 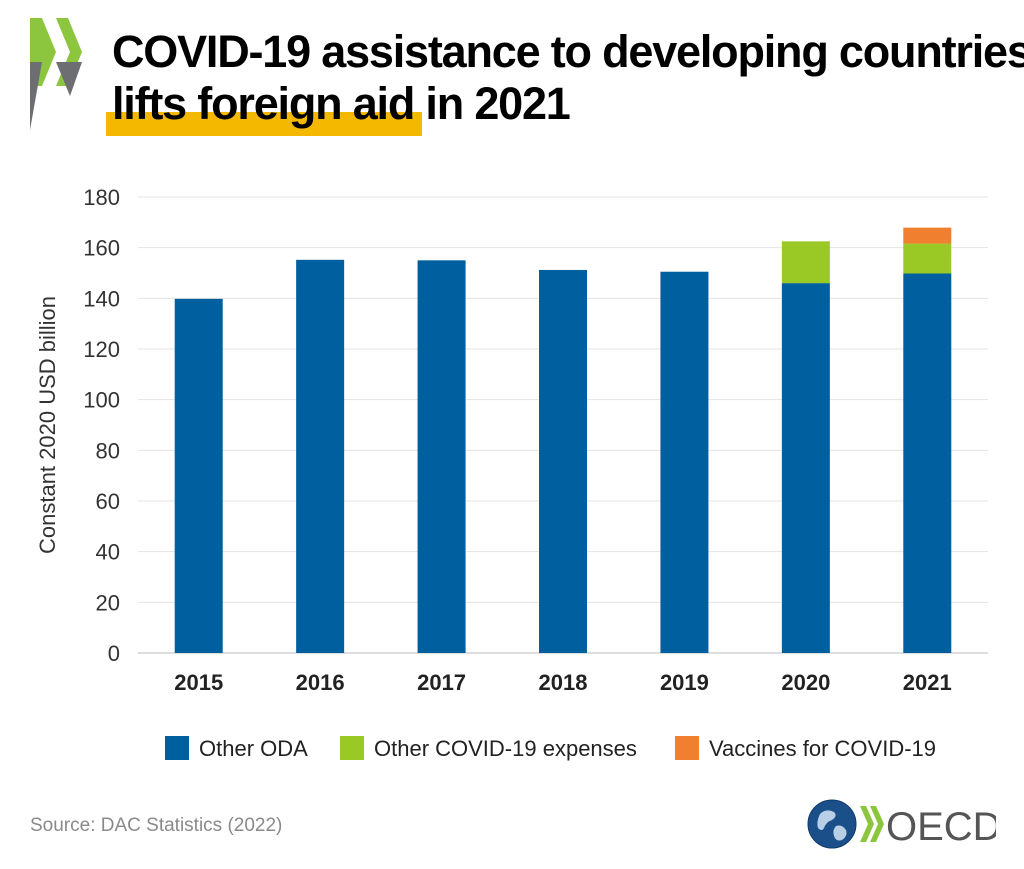 I want to click on x-tick-label: 2019, so click(x=684, y=682).